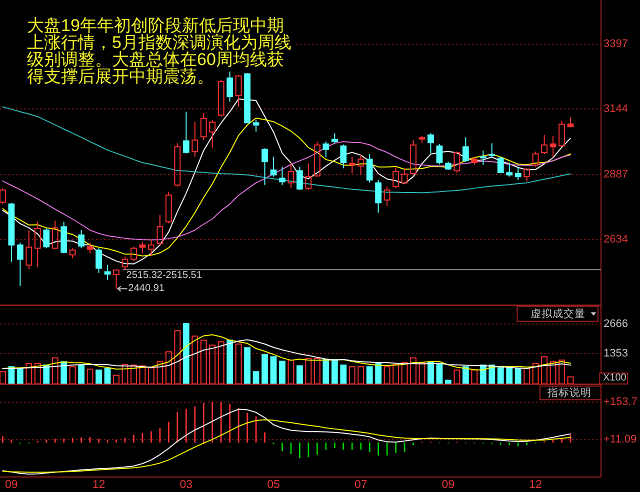 The height and width of the screenshot is (492, 640). I want to click on y-tick-label: +11.09, so click(620, 440).